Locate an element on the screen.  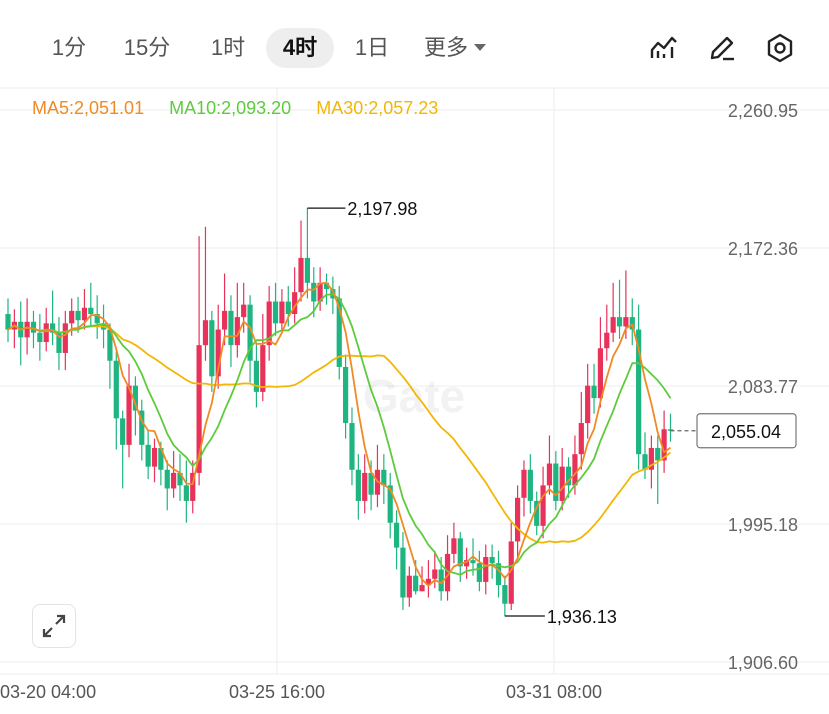
ma30-label: MA30:2,057.23 is located at coordinates (377, 108).